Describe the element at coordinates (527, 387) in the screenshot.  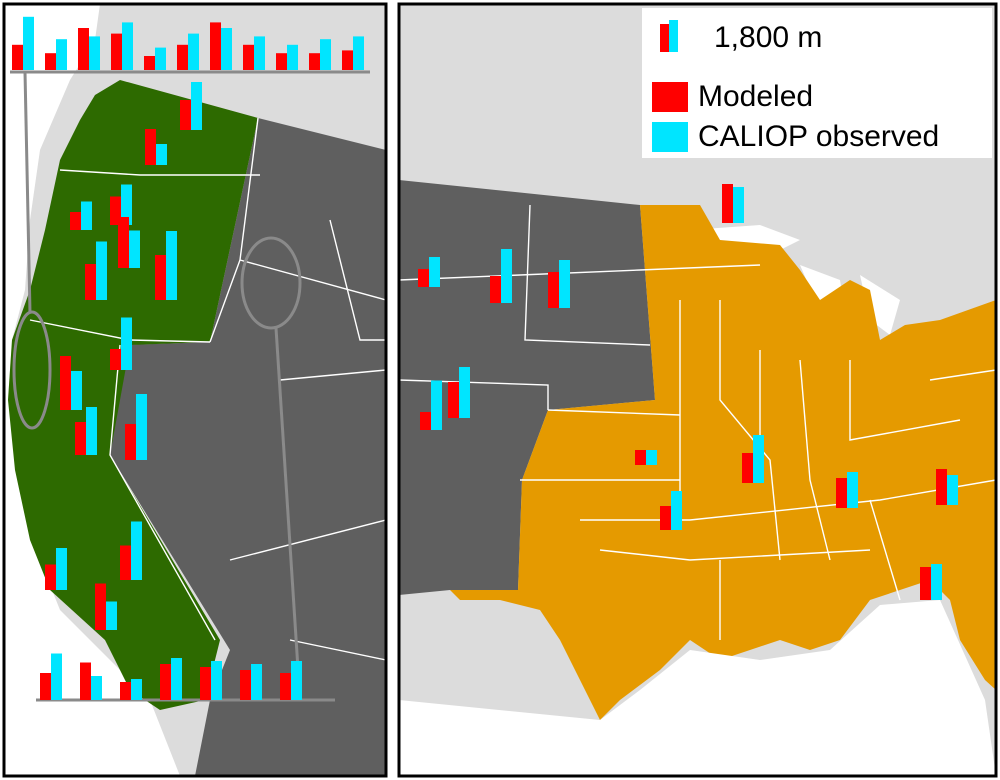
I see `mountain-states-region` at that location.